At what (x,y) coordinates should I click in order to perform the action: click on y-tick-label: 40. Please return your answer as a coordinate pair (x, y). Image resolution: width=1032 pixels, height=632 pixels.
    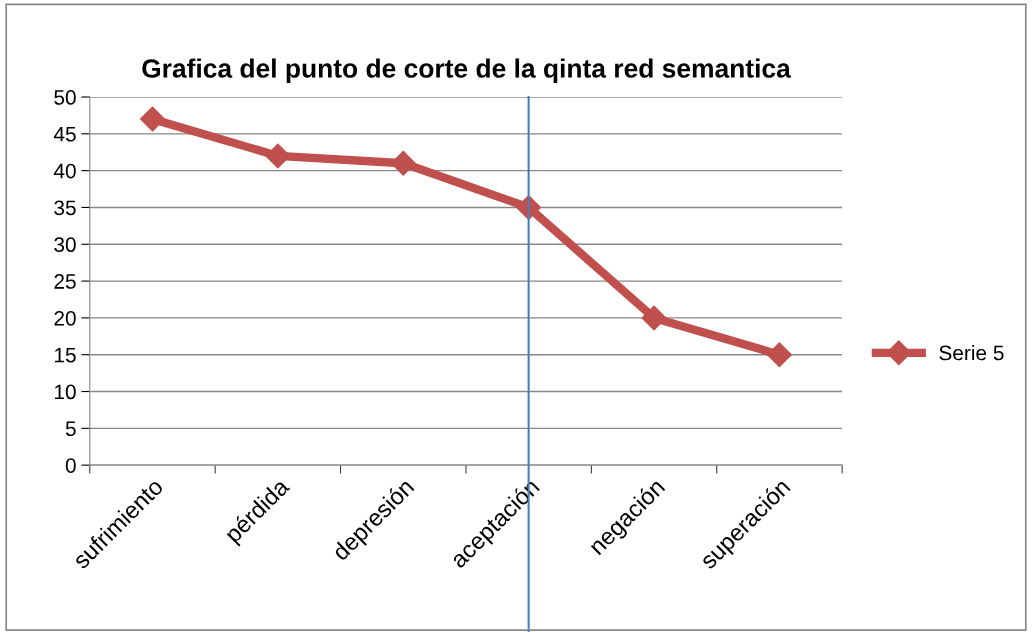
    Looking at the image, I should click on (64, 171).